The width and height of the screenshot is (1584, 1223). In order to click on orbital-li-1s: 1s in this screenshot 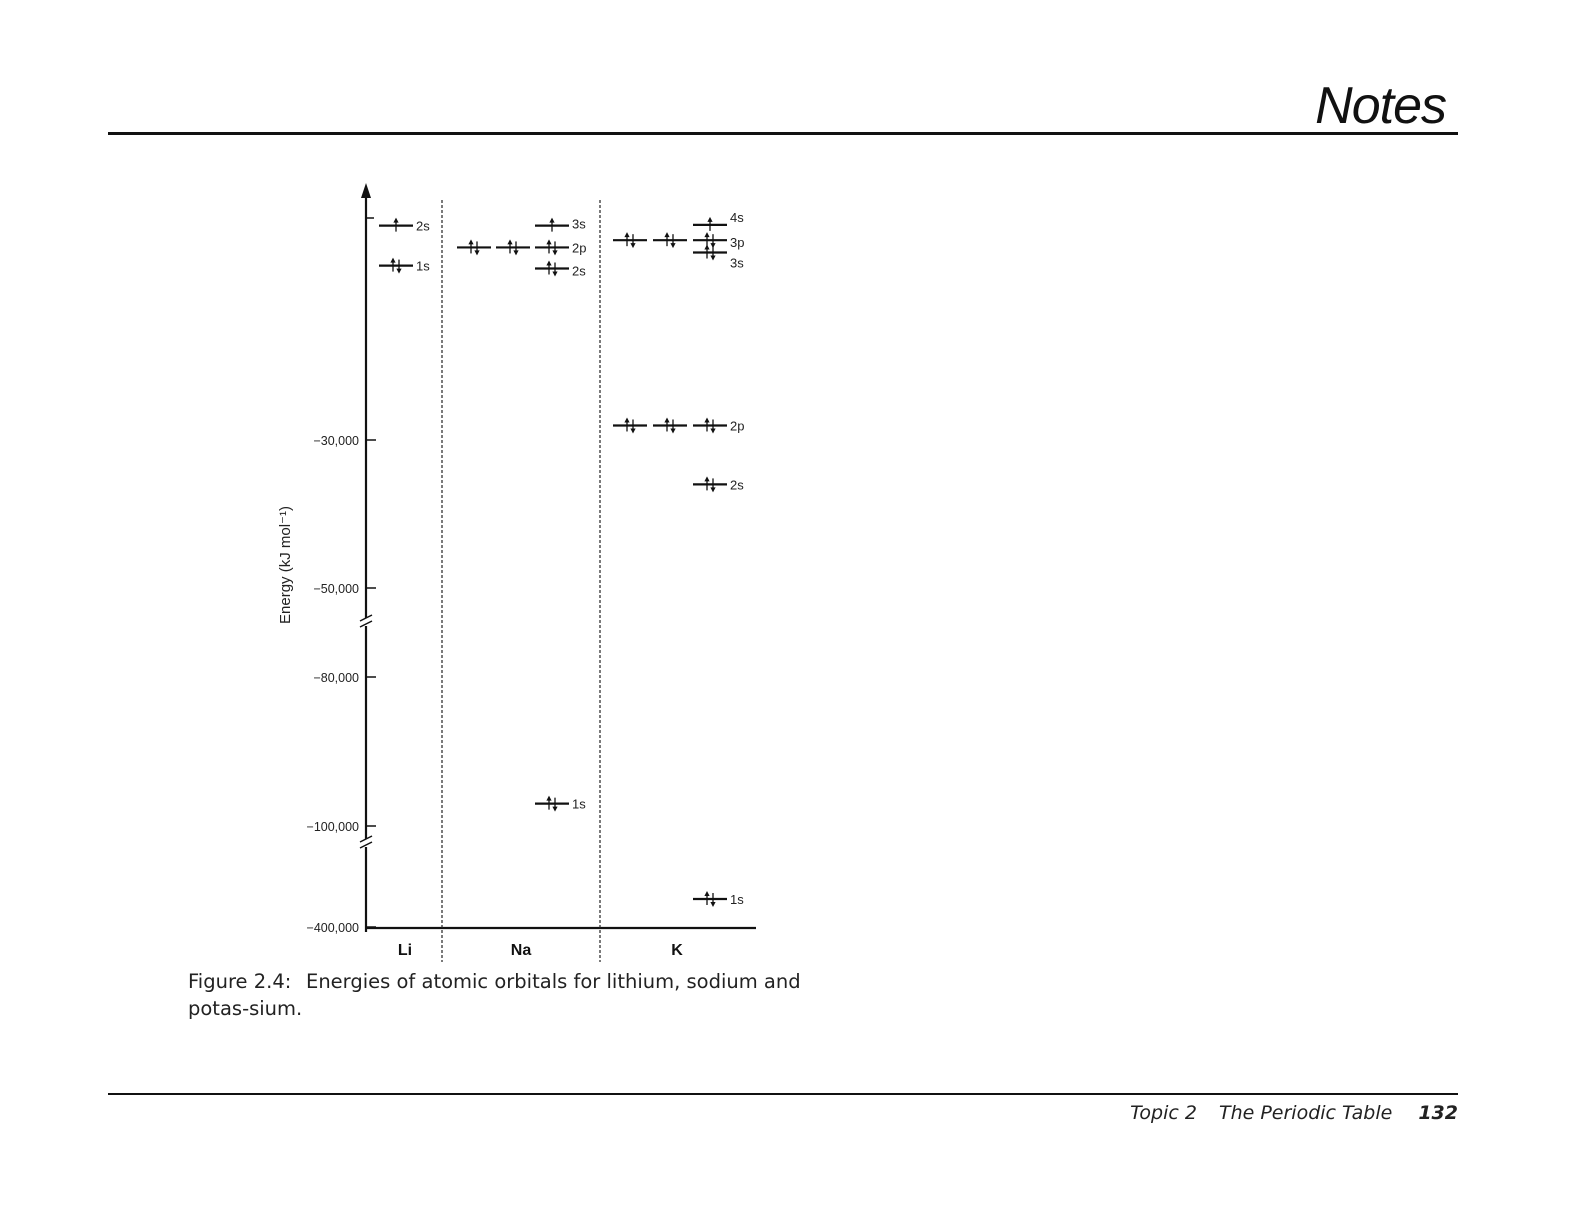, I will do `click(404, 265)`.